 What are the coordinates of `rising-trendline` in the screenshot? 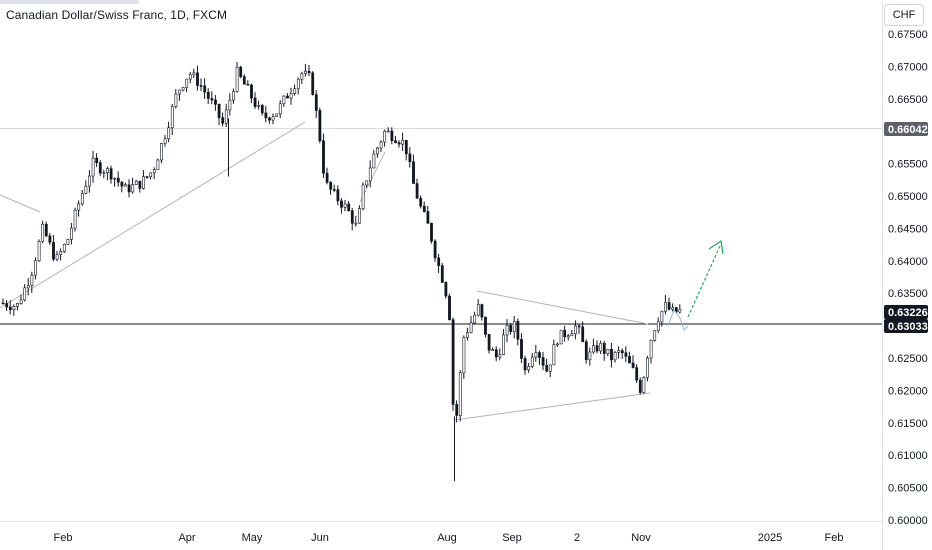 It's located at (153, 215).